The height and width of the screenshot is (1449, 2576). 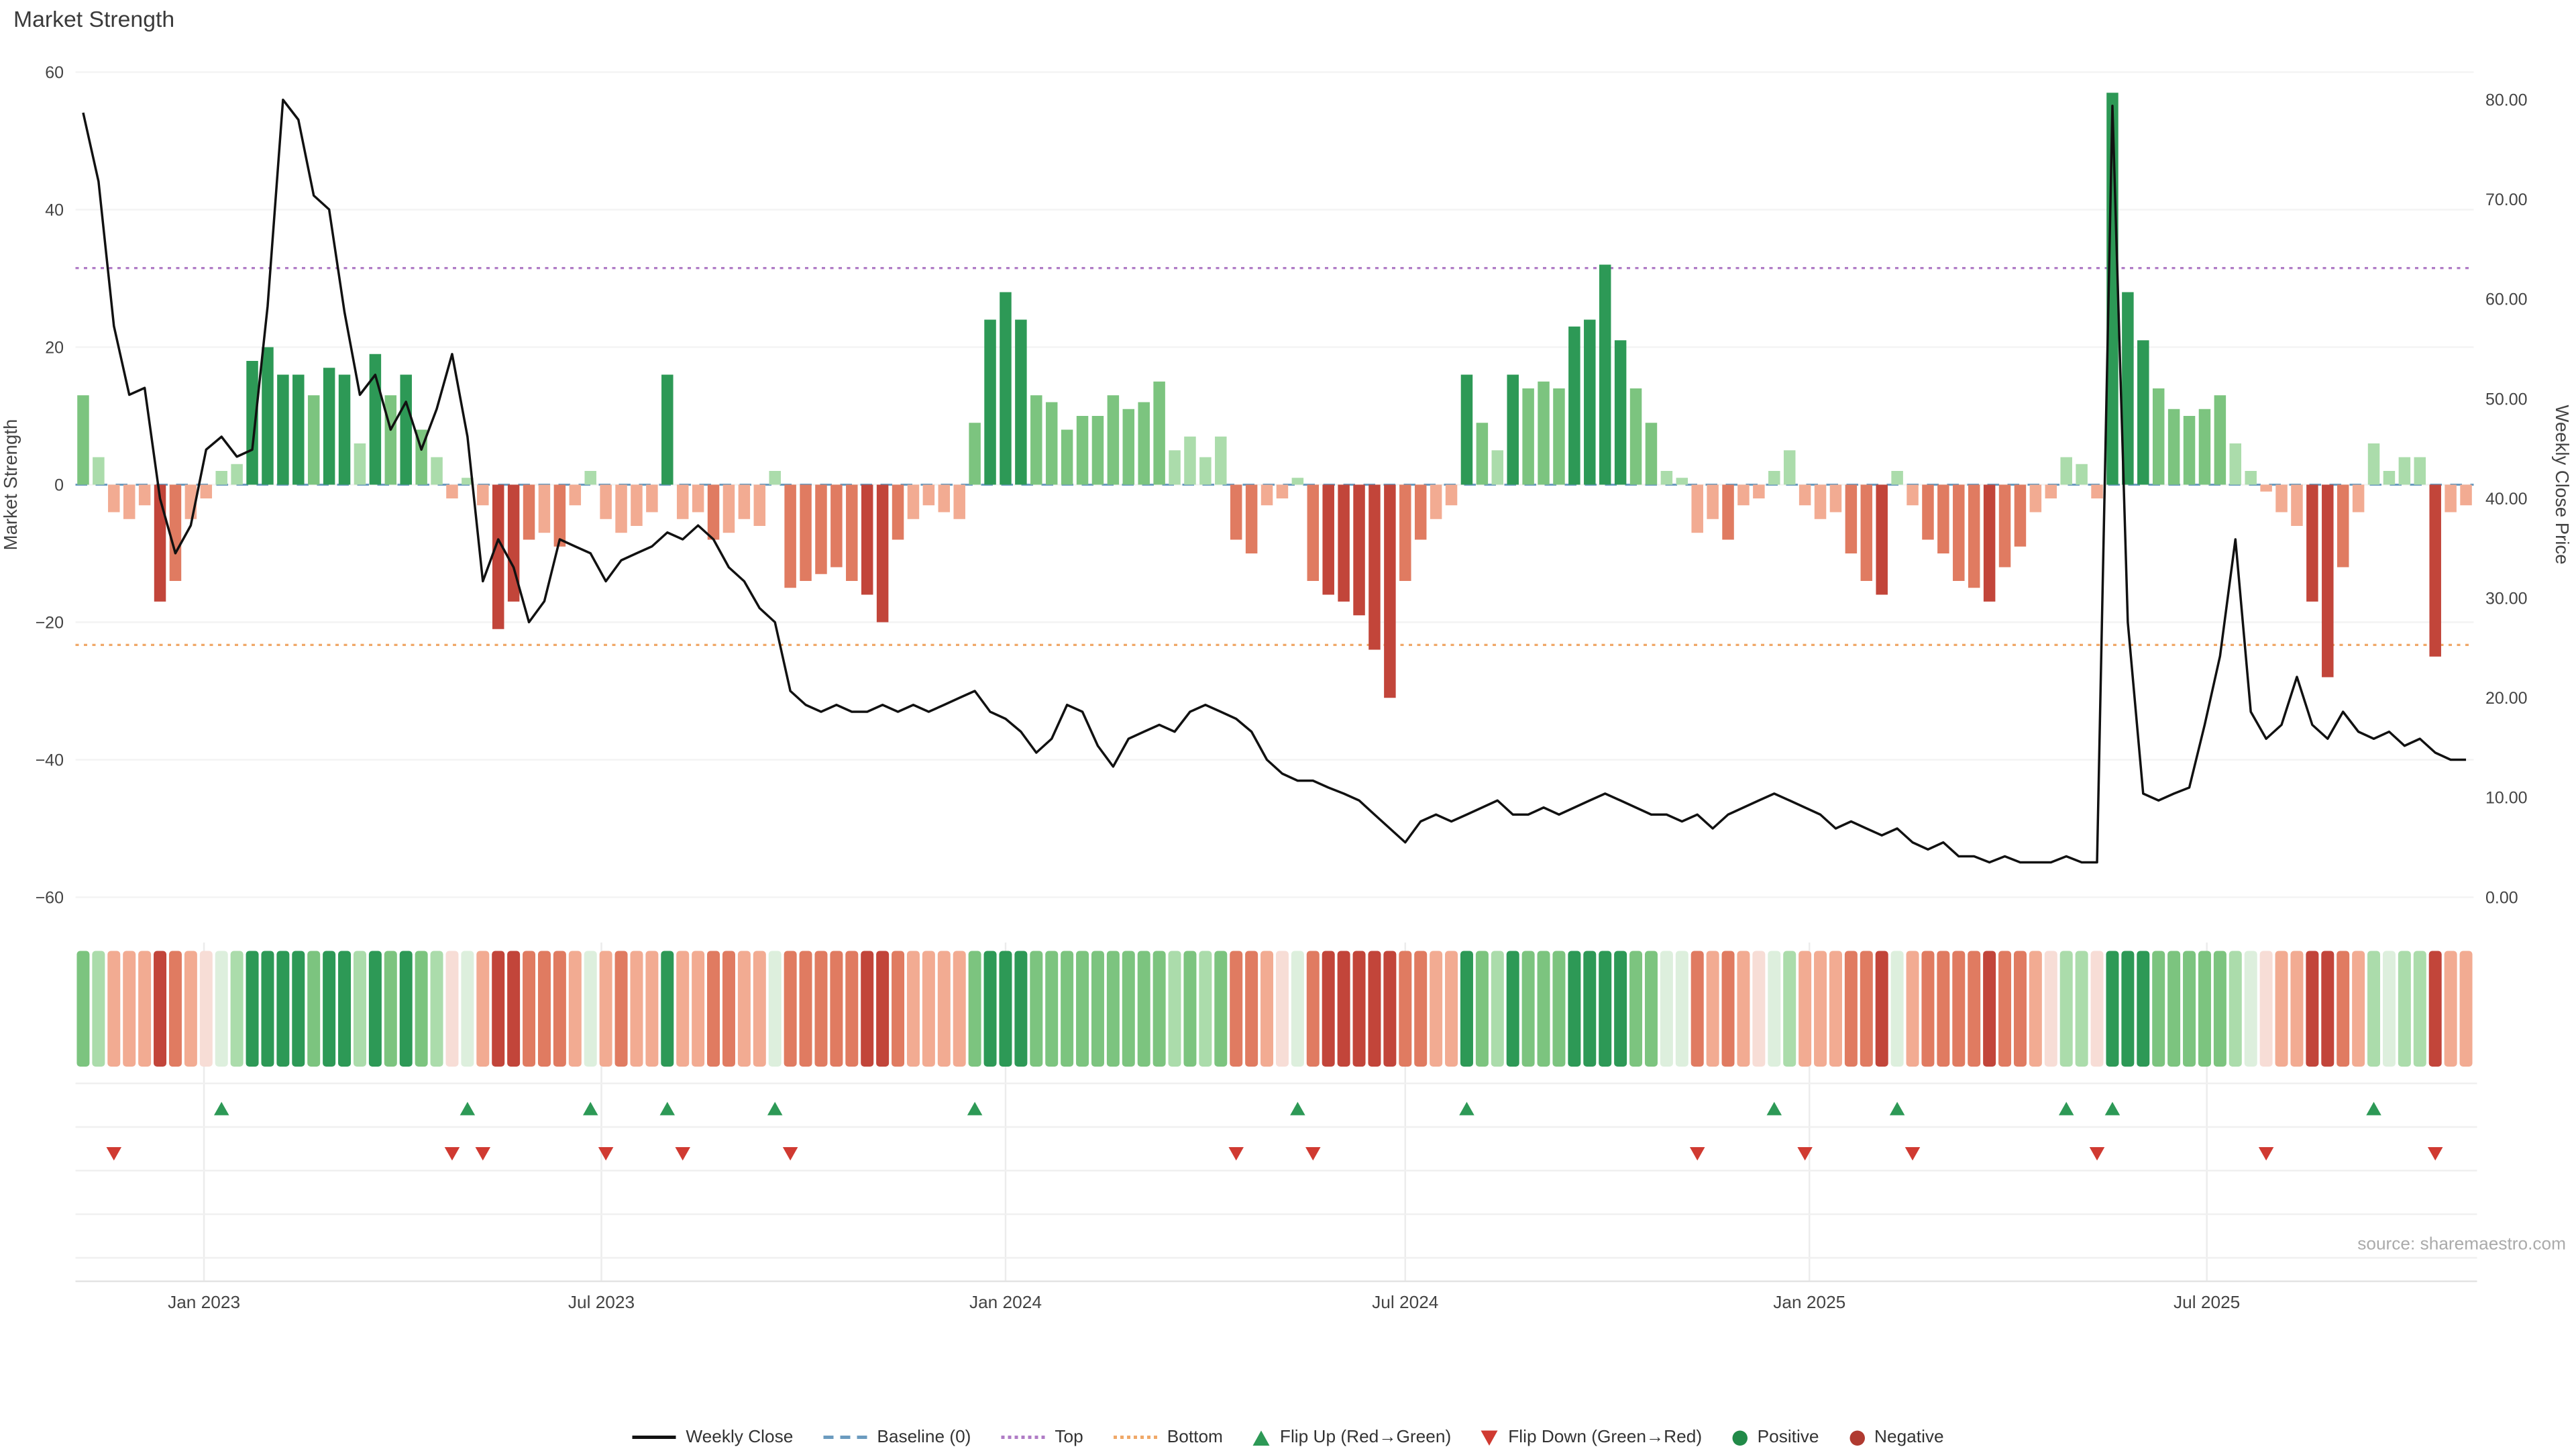 What do you see at coordinates (1351, 1438) in the screenshot?
I see `legend-item-flip-up-red-green: Flip Up (Red→Green)` at bounding box center [1351, 1438].